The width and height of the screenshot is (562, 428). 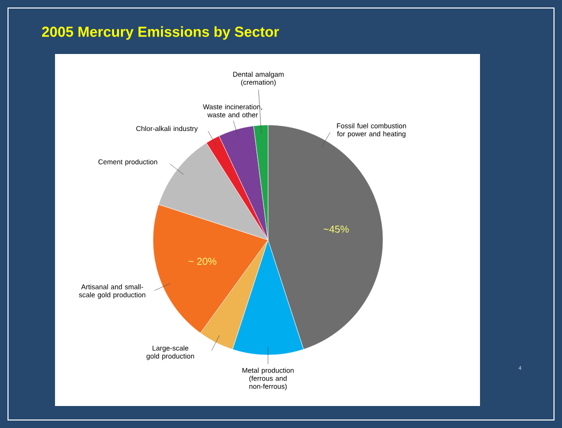 I want to click on data-label: ~45%, so click(x=336, y=229).